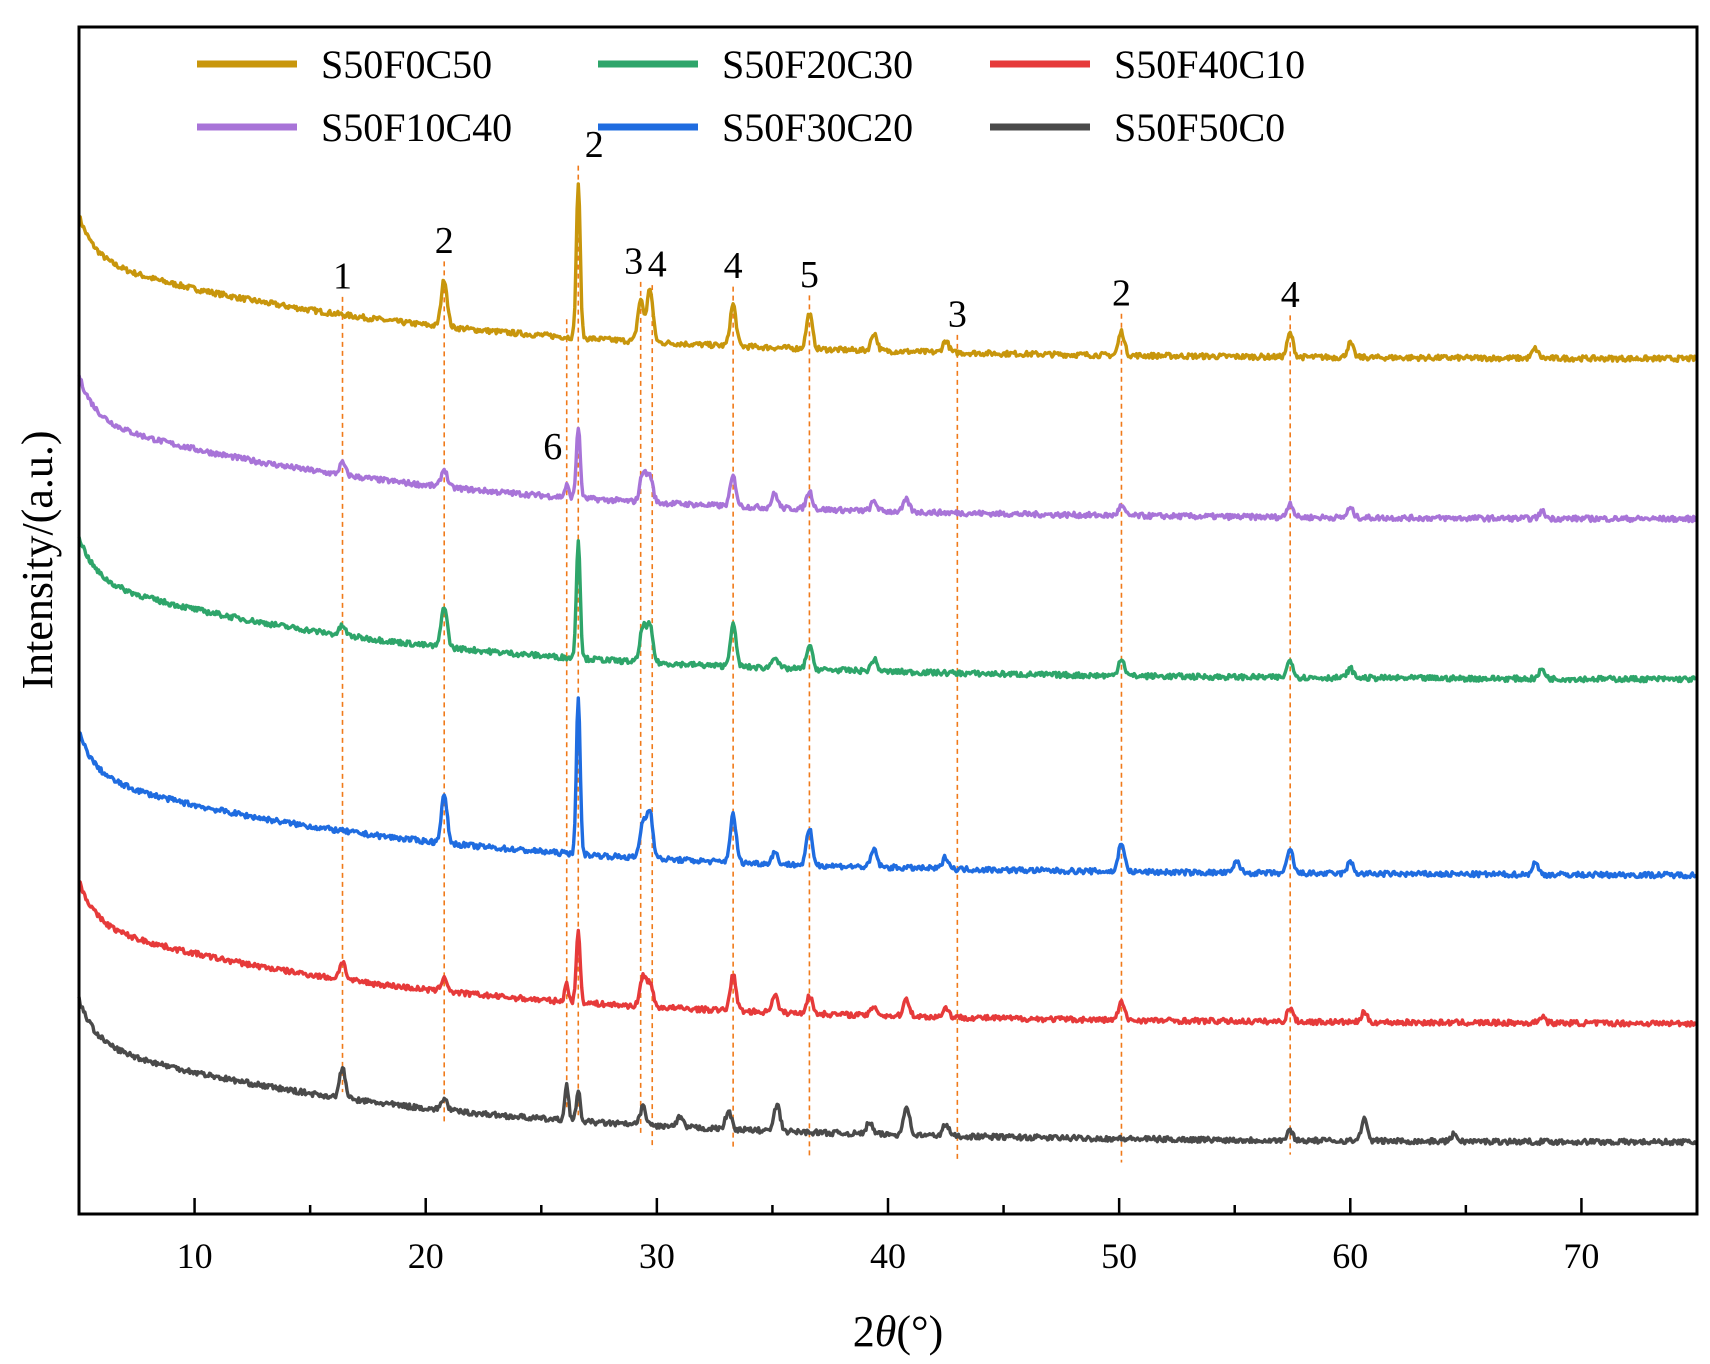  What do you see at coordinates (888, 1071) in the screenshot?
I see `series-line-S50F50C0` at bounding box center [888, 1071].